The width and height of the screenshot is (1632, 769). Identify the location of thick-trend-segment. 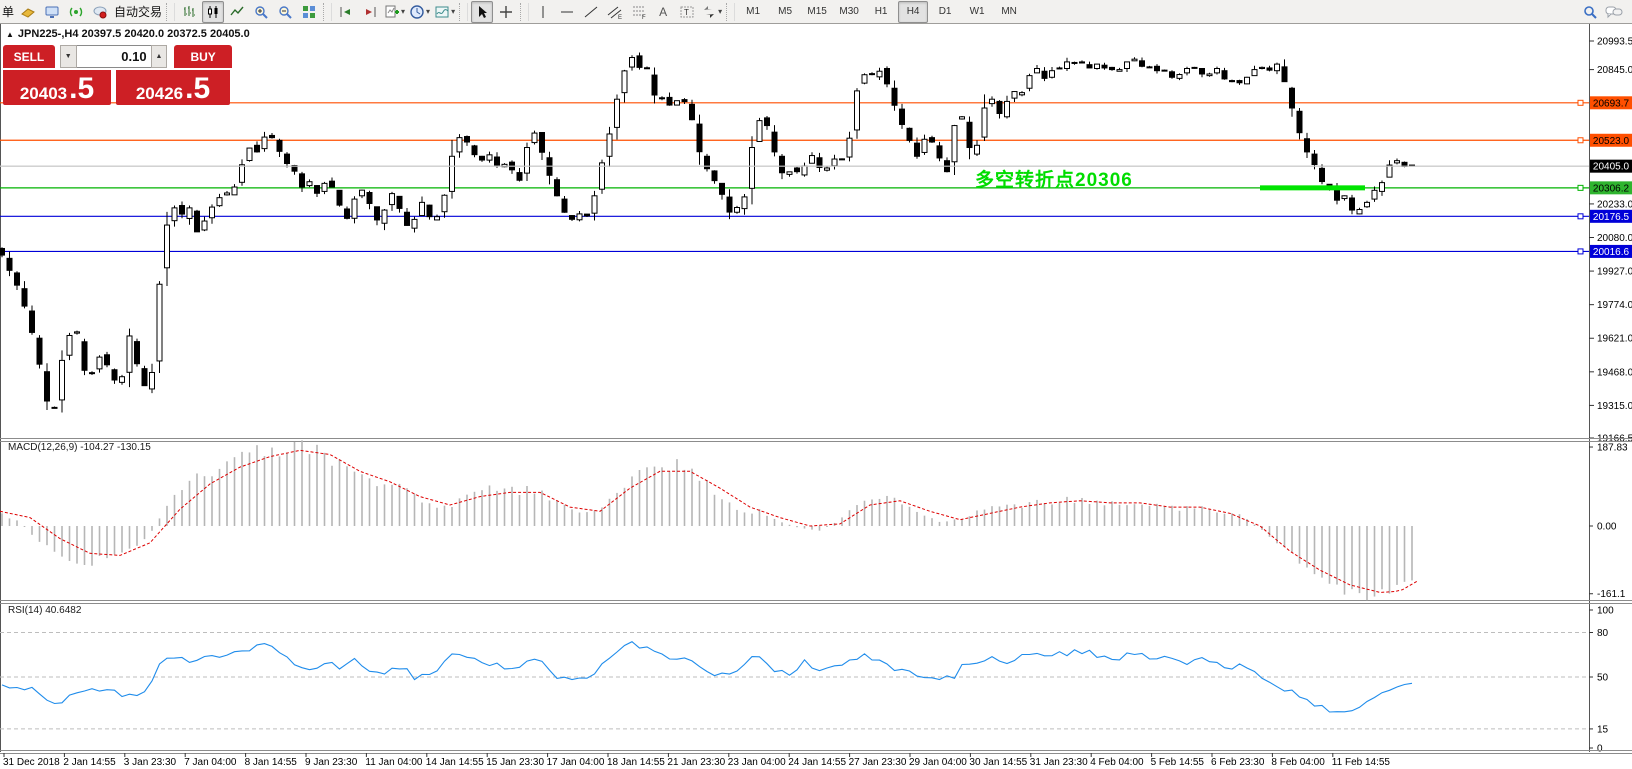
(1312, 188).